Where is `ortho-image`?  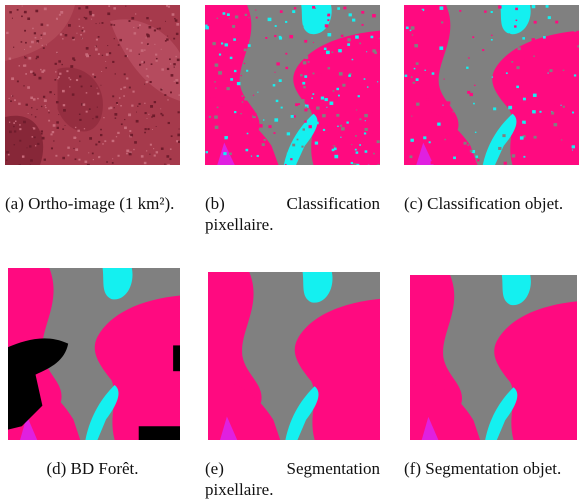 ortho-image is located at coordinates (92, 85).